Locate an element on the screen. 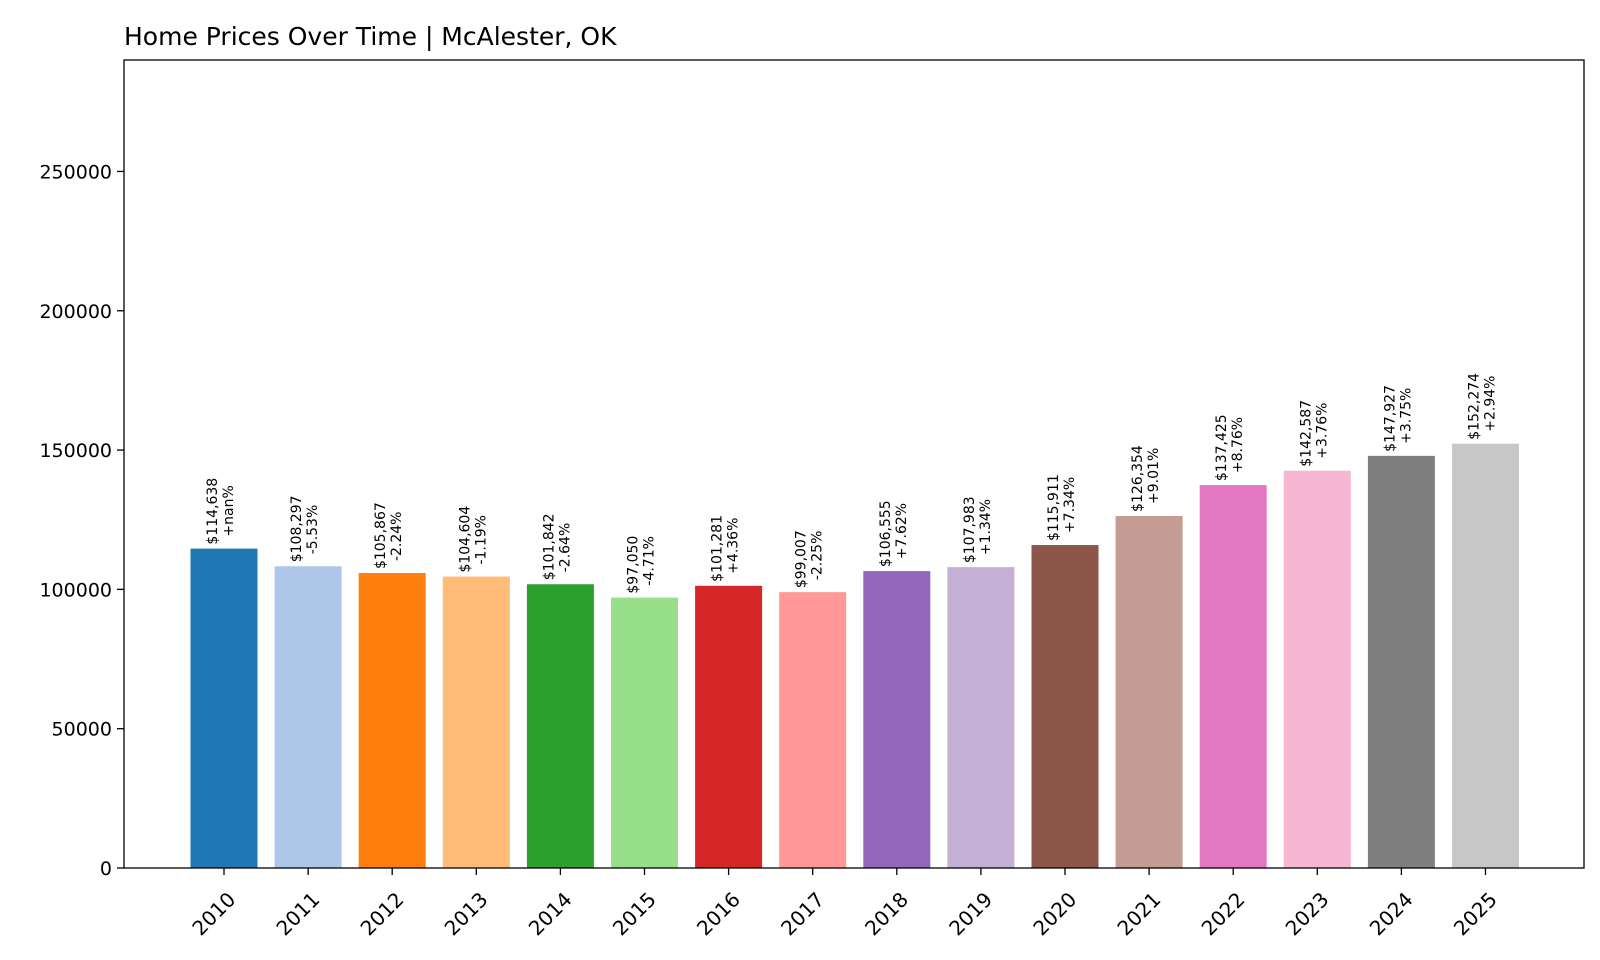 The image size is (1600, 960). bar-2025 is located at coordinates (1485, 655).